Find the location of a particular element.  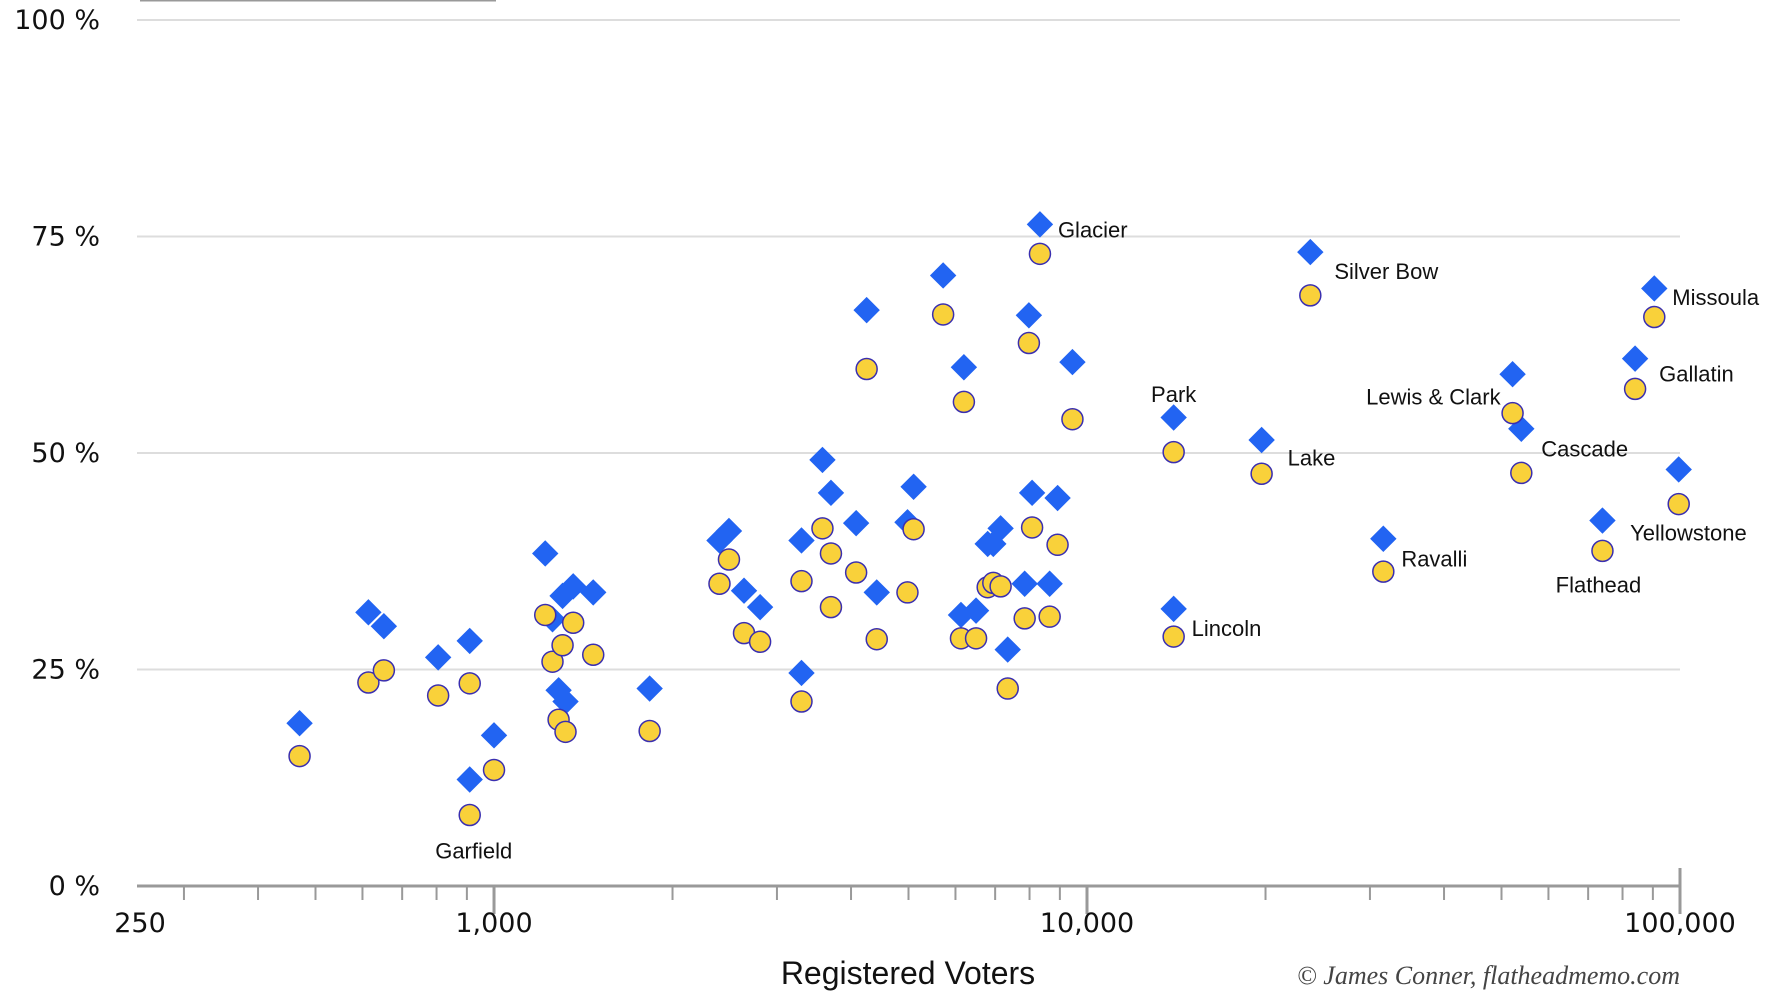

axes is located at coordinates (909, 891).